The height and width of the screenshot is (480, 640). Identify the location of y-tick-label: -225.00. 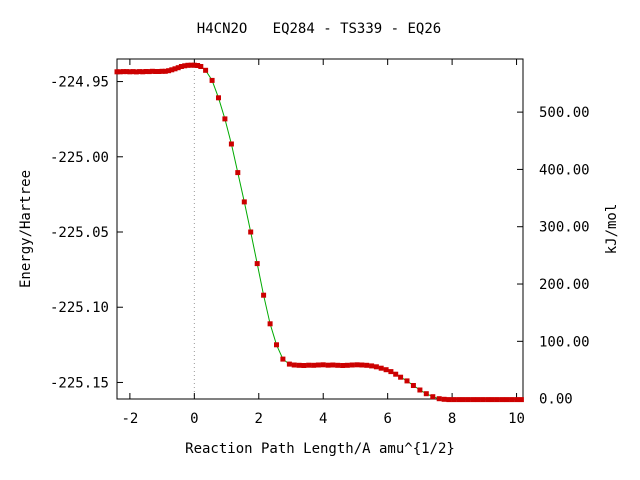
(79, 158).